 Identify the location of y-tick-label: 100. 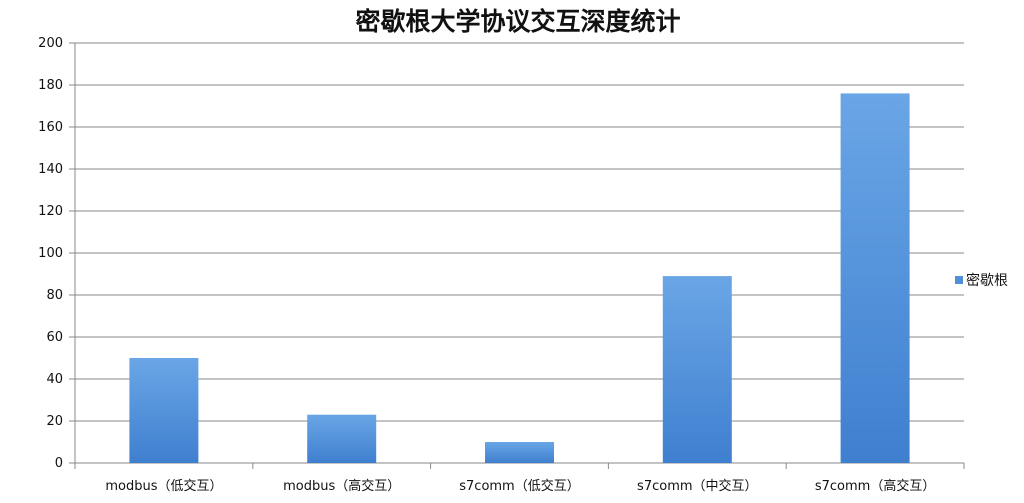
(50, 253).